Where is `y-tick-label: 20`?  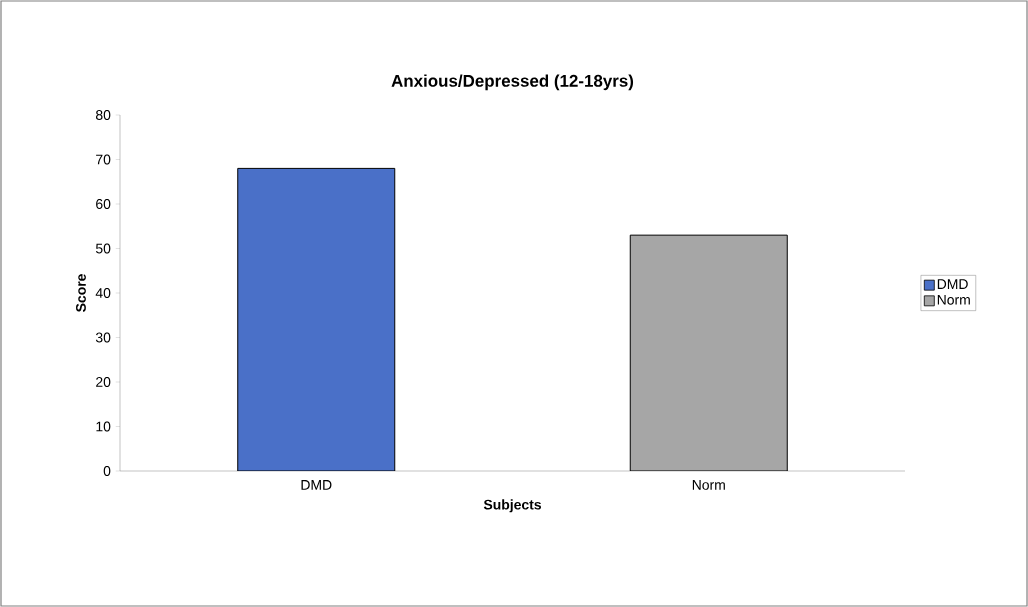
y-tick-label: 20 is located at coordinates (103, 382).